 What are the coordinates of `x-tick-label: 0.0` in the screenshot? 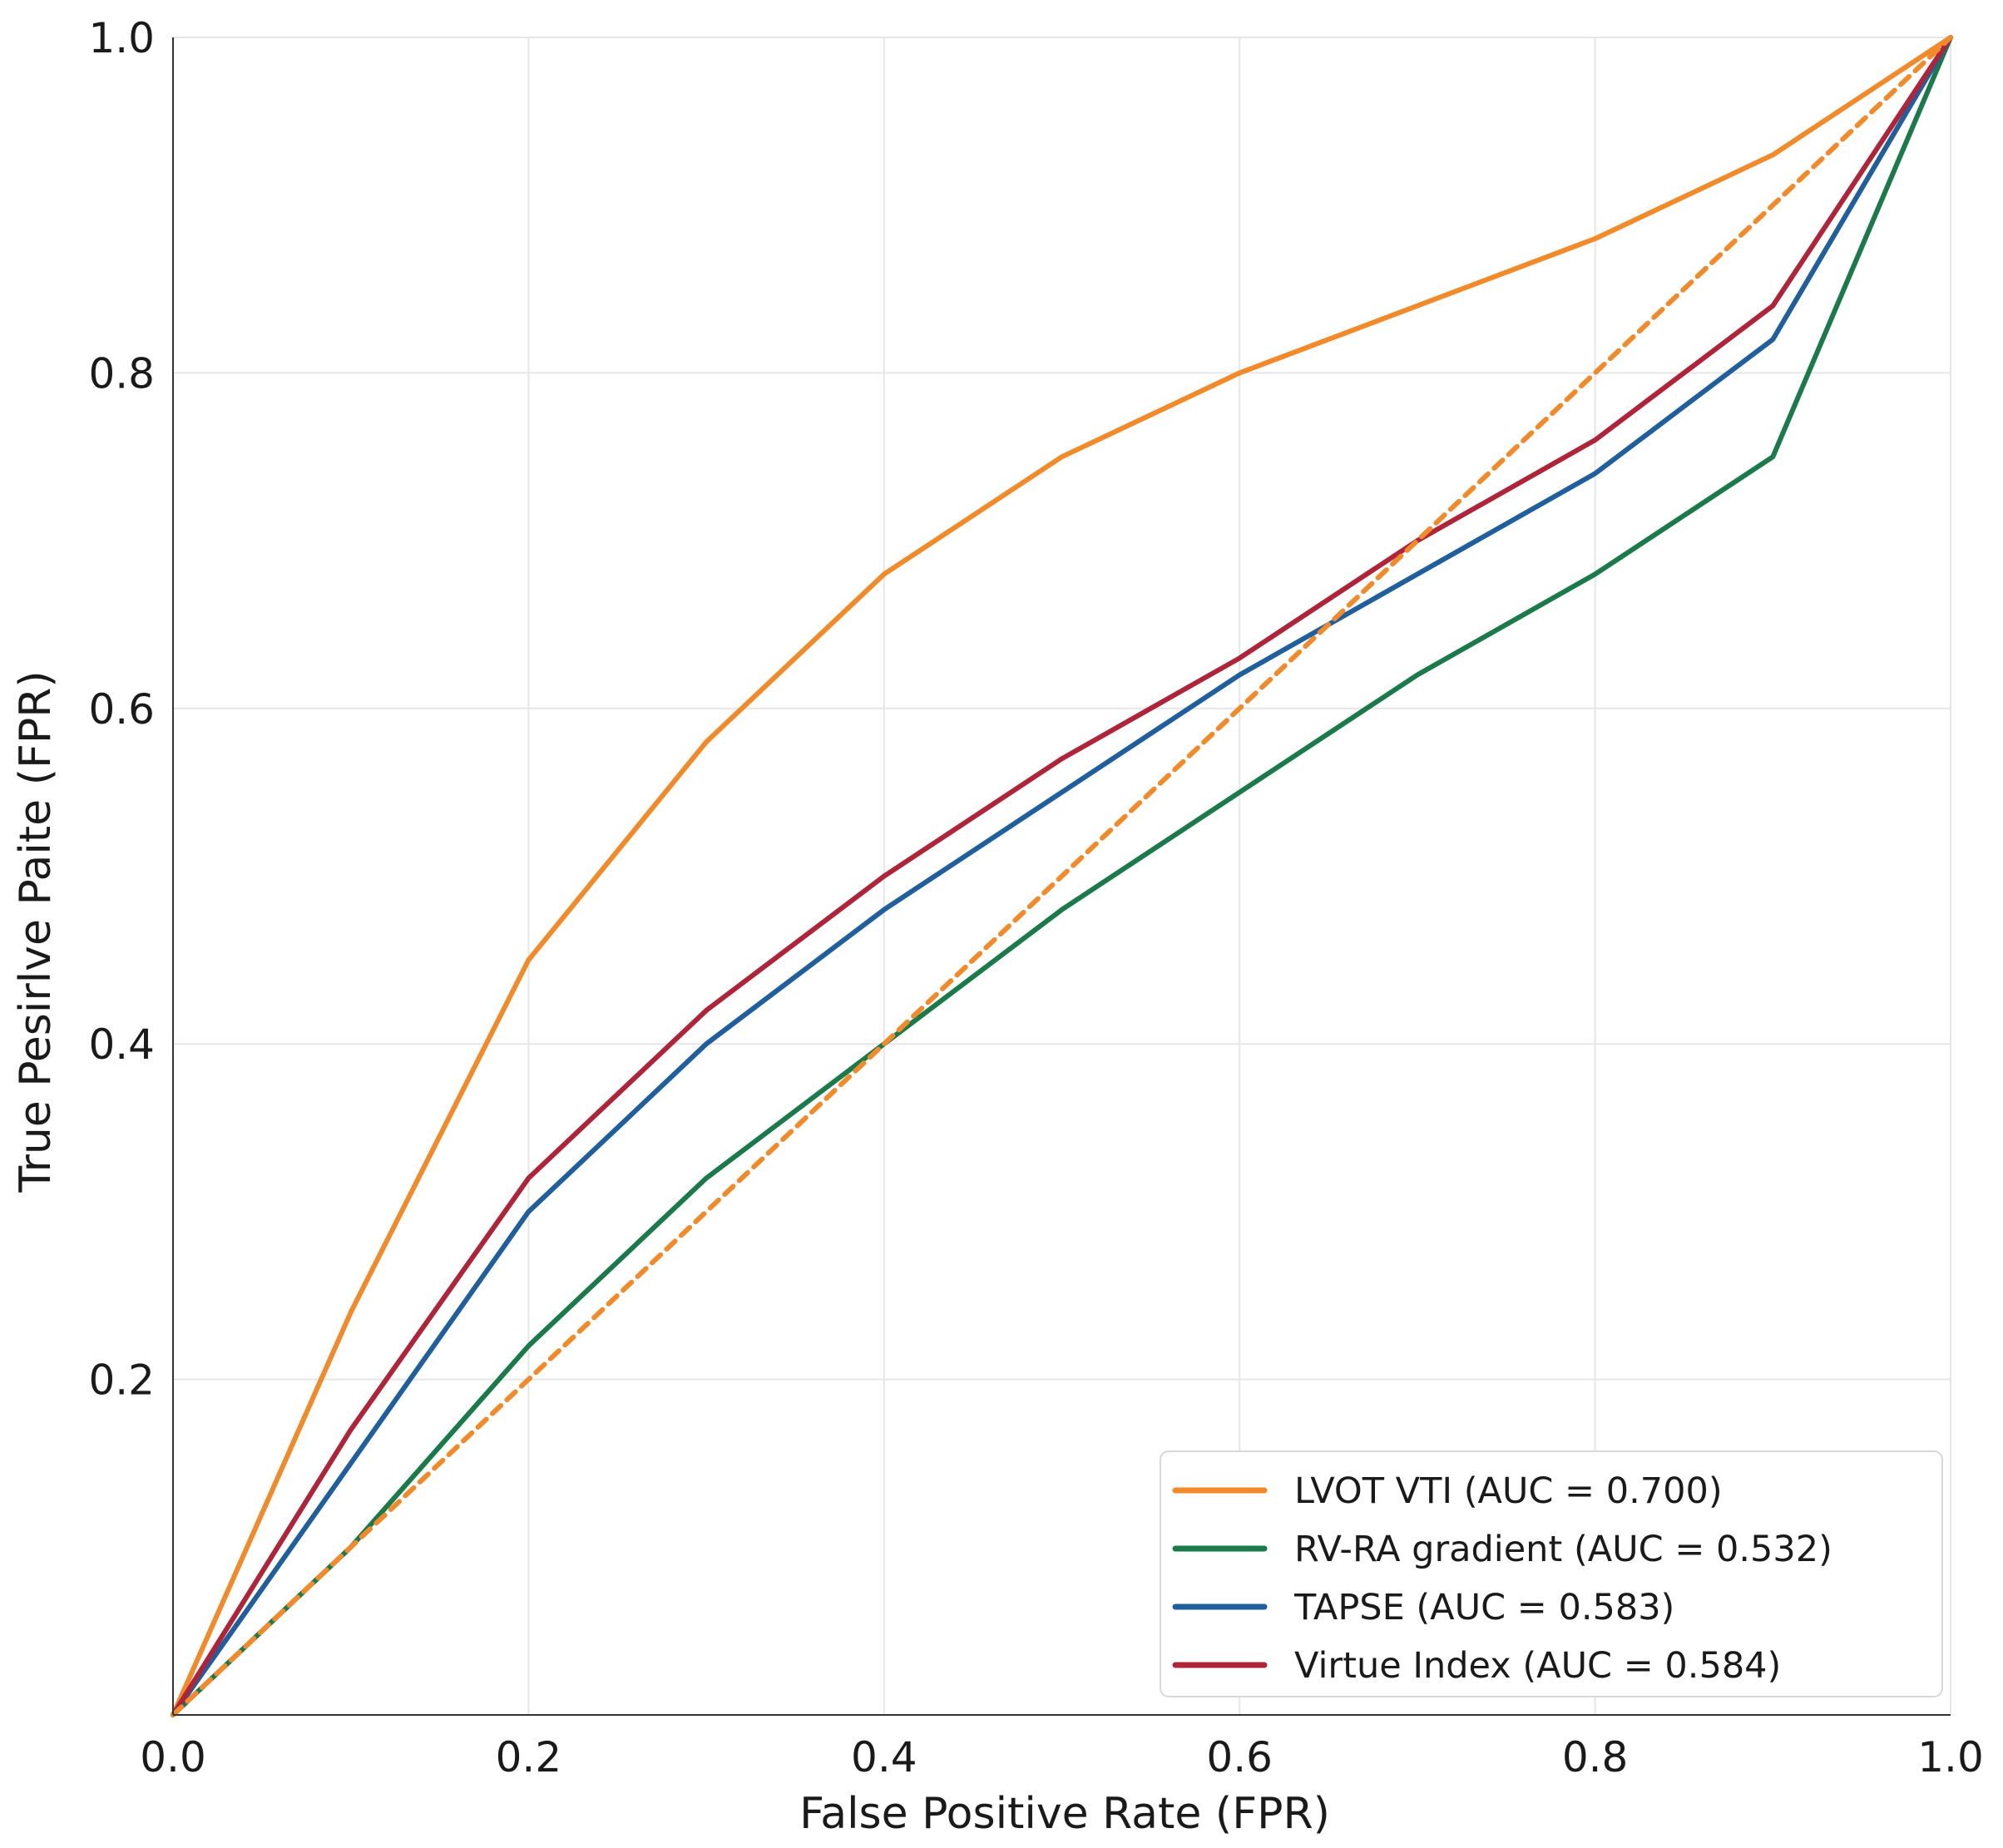 It's located at (173, 1757).